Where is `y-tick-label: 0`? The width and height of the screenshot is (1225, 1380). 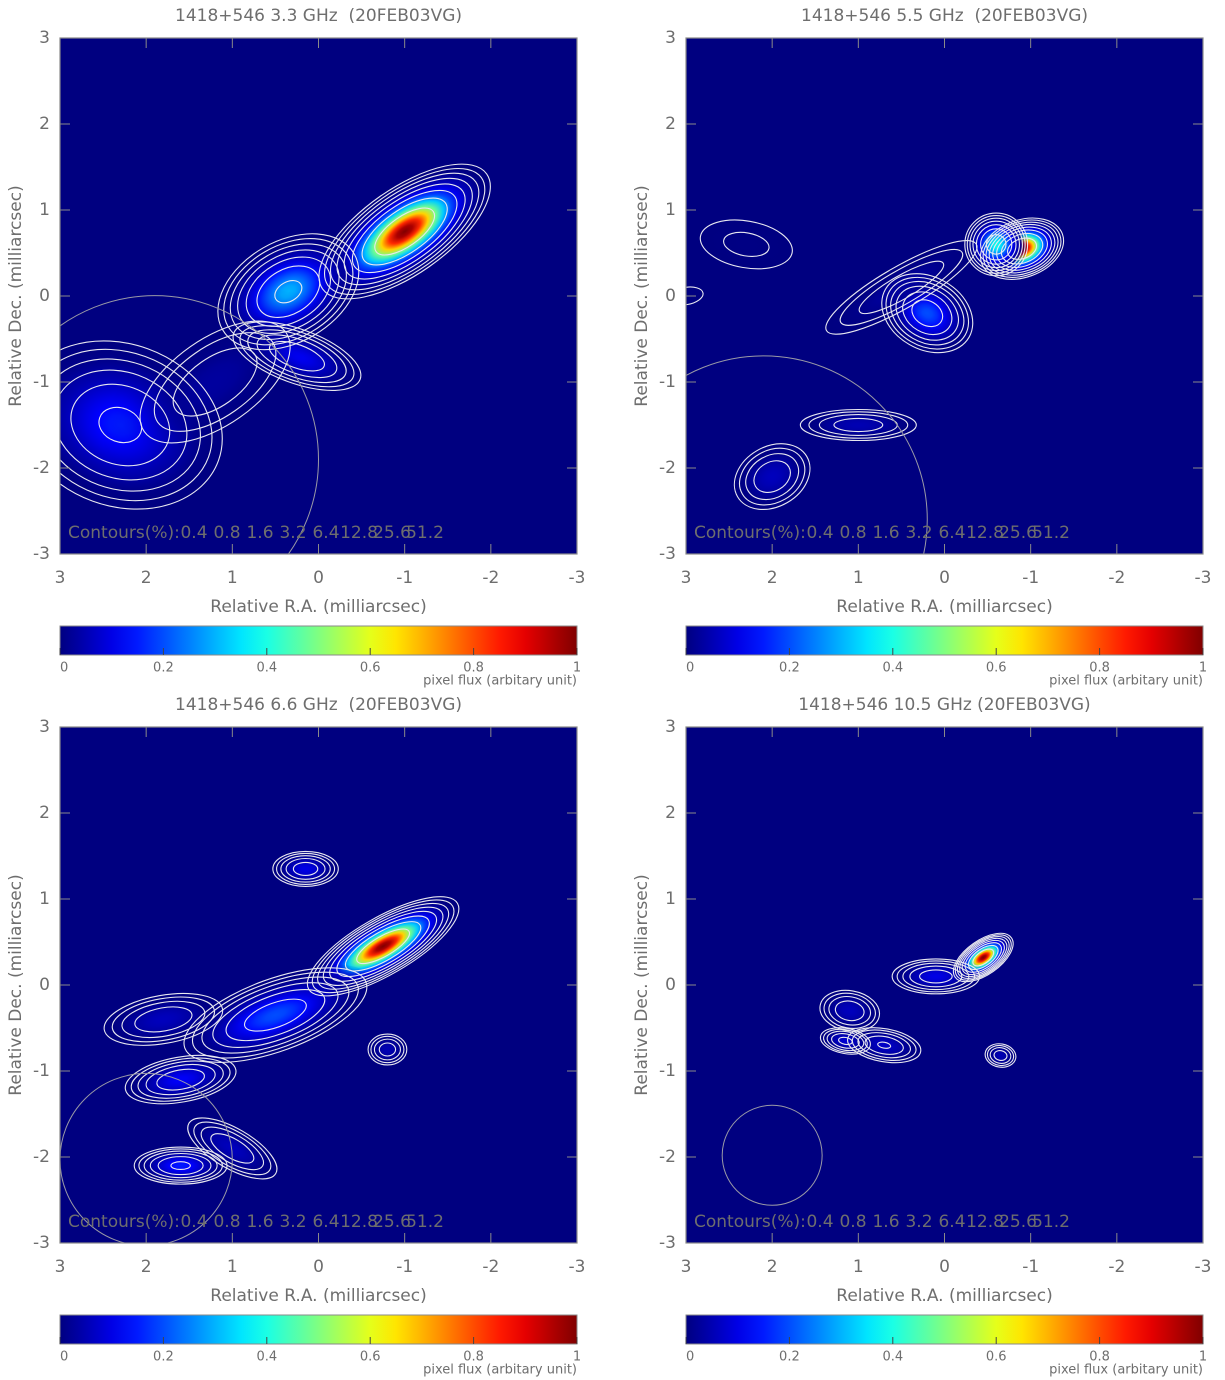 y-tick-label: 0 is located at coordinates (44, 985).